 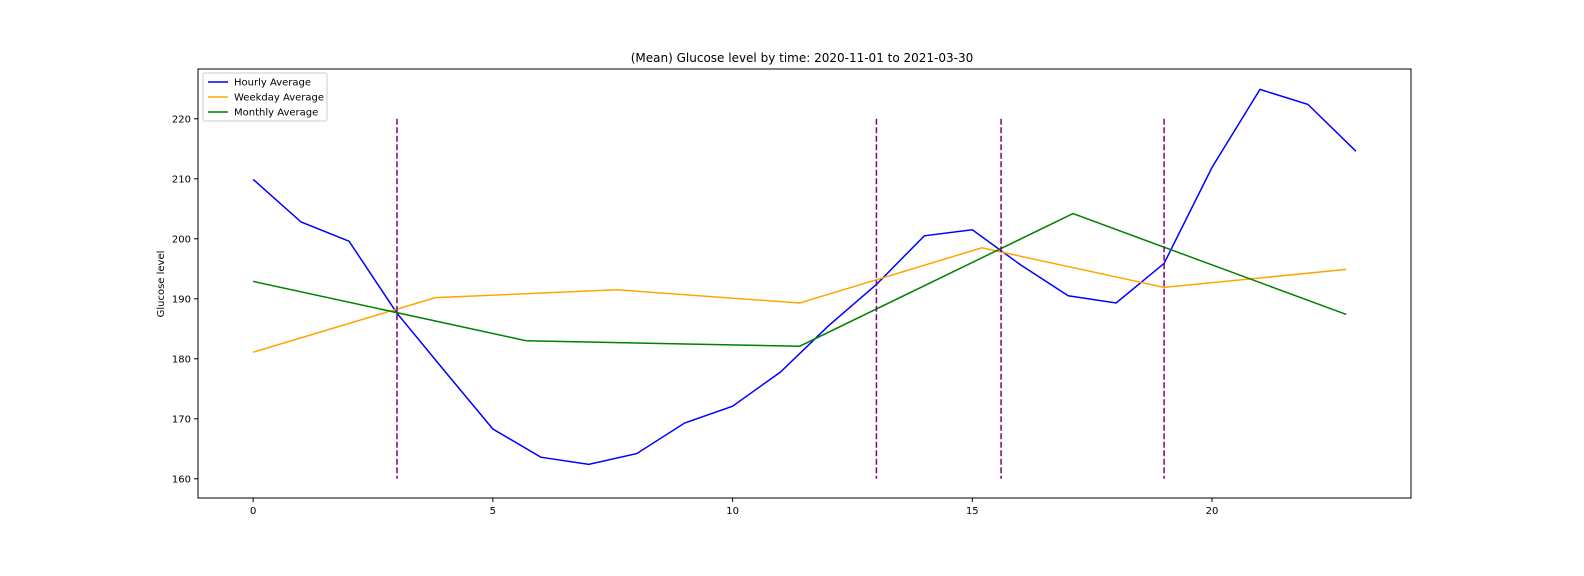 I want to click on x-tick-label: 0, so click(x=253, y=511).